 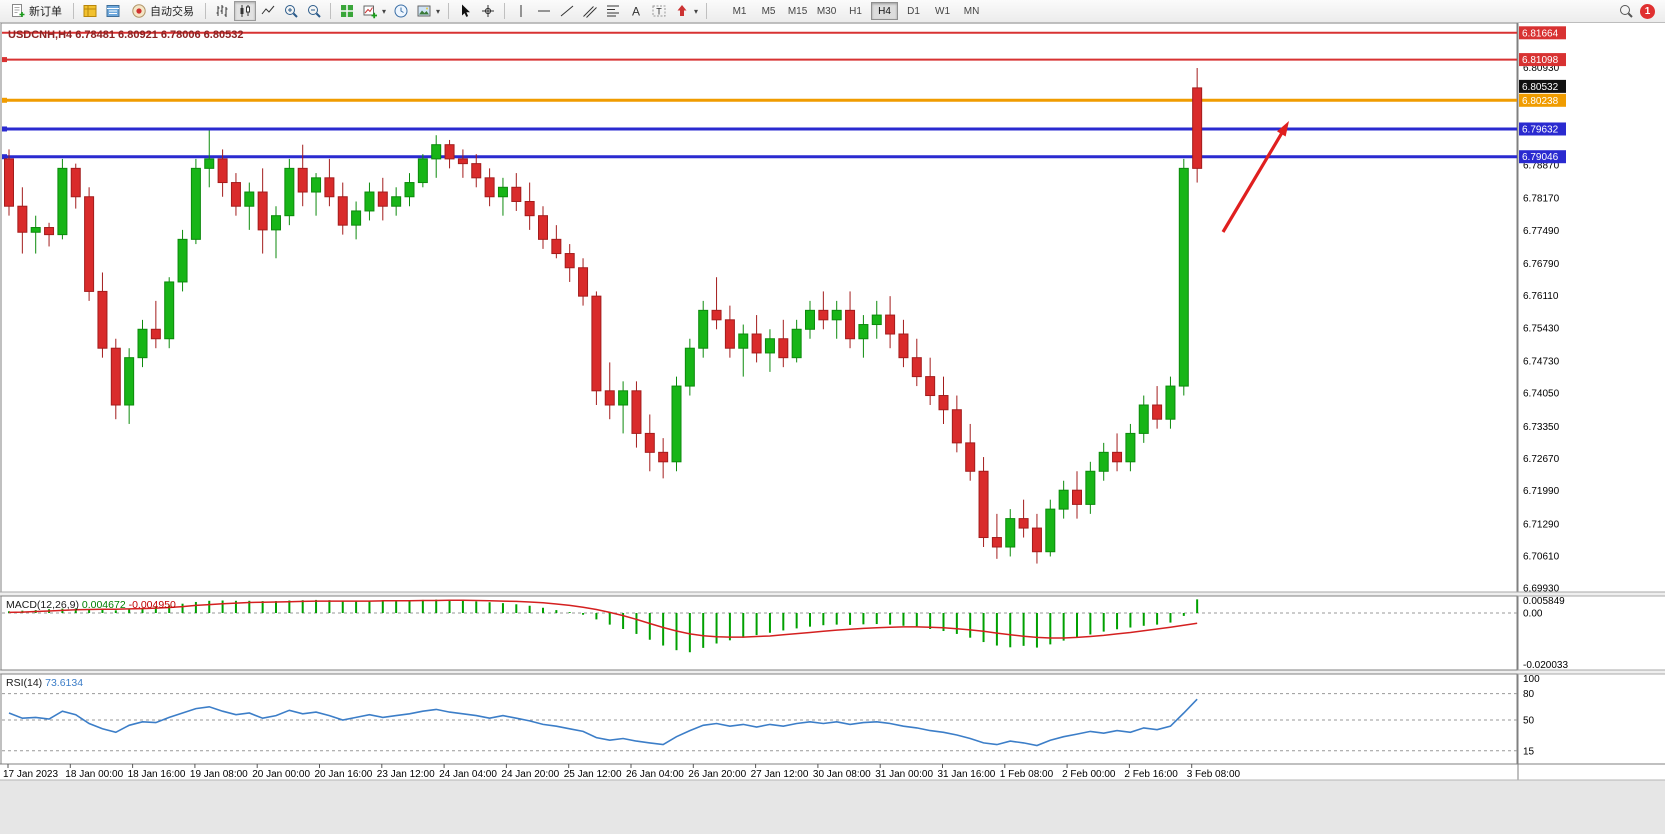 I want to click on svg-text: 6.71290, so click(x=1541, y=524).